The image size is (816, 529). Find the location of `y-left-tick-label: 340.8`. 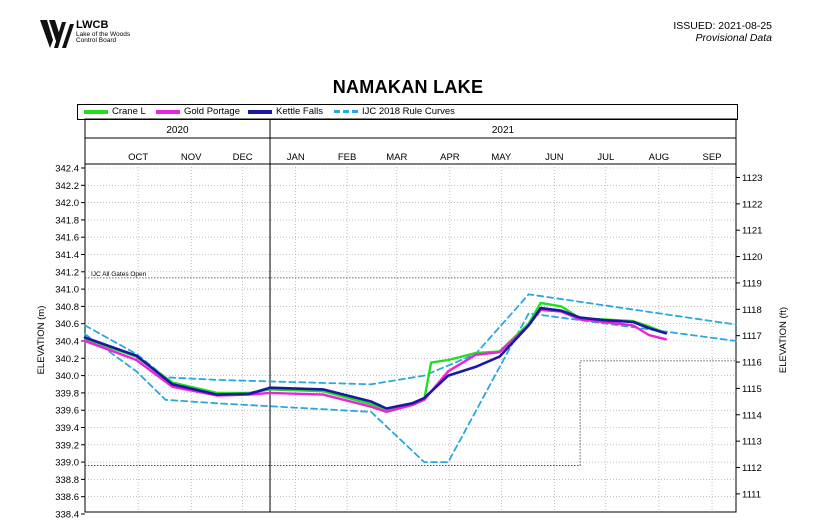

y-left-tick-label: 340.8 is located at coordinates (67, 307).